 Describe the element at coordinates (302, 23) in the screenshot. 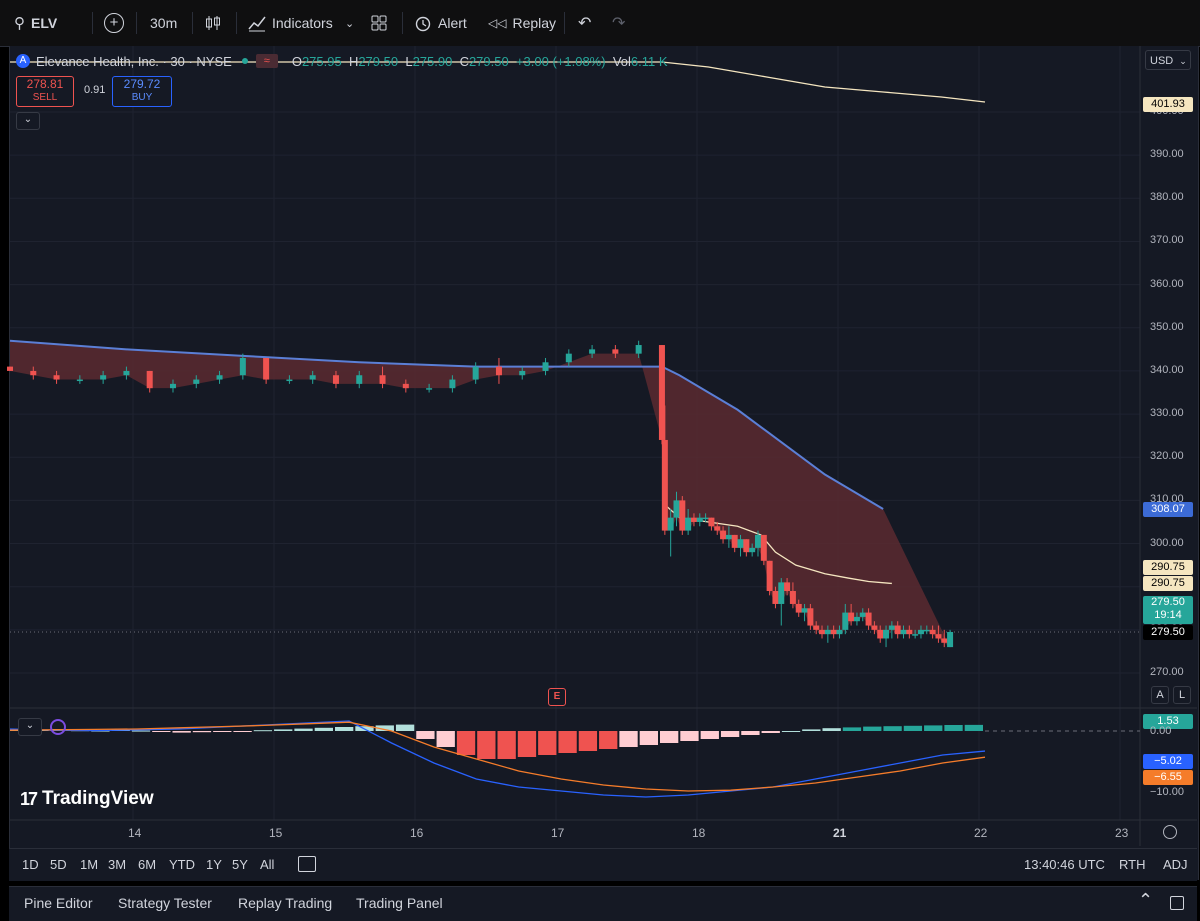

I see `indicators-label: Indicators` at that location.